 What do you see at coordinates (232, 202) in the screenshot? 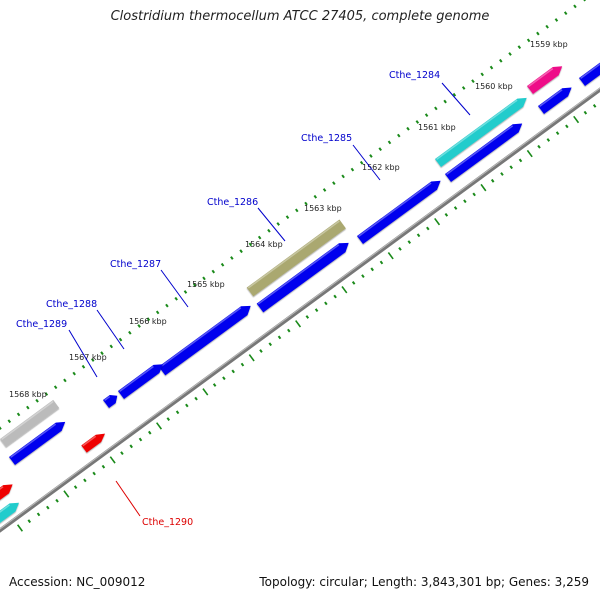
I see `gene-label-cthe-1286: Cthe_1286` at bounding box center [232, 202].